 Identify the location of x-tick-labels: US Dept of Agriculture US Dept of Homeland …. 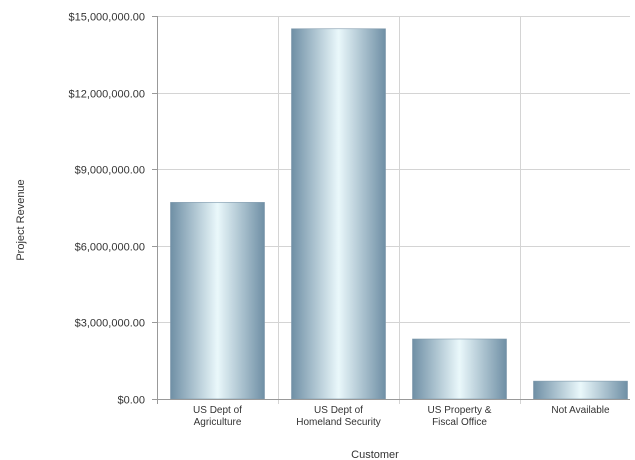
(401, 416).